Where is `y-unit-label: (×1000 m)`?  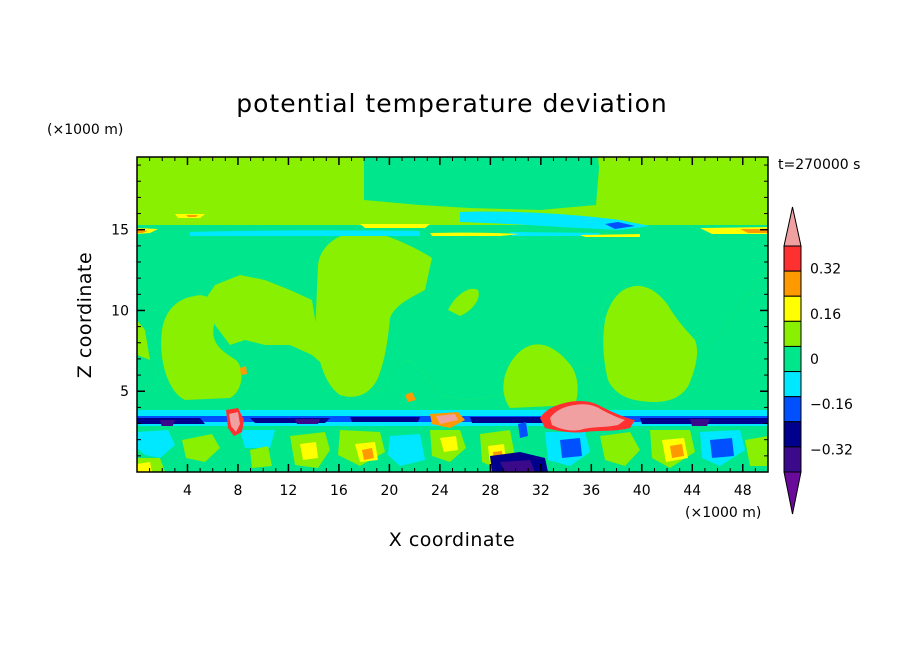 y-unit-label: (×1000 m) is located at coordinates (85, 130).